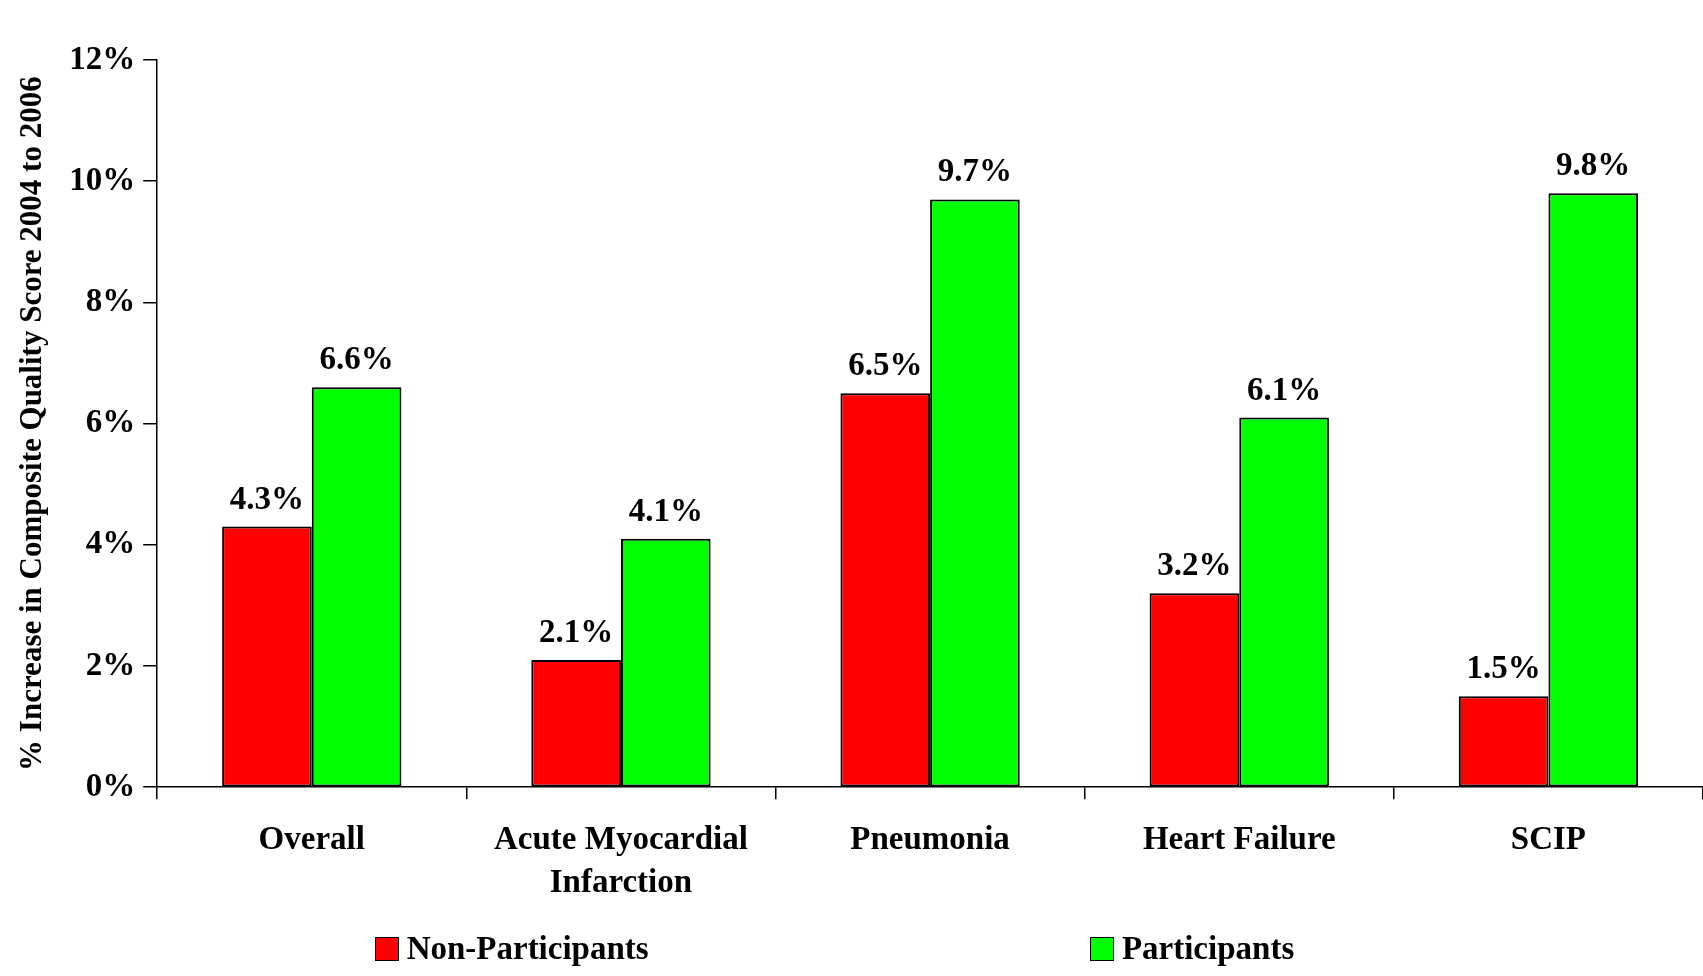 The width and height of the screenshot is (1703, 976). What do you see at coordinates (665, 509) in the screenshot?
I see `data-label: 4.1%` at bounding box center [665, 509].